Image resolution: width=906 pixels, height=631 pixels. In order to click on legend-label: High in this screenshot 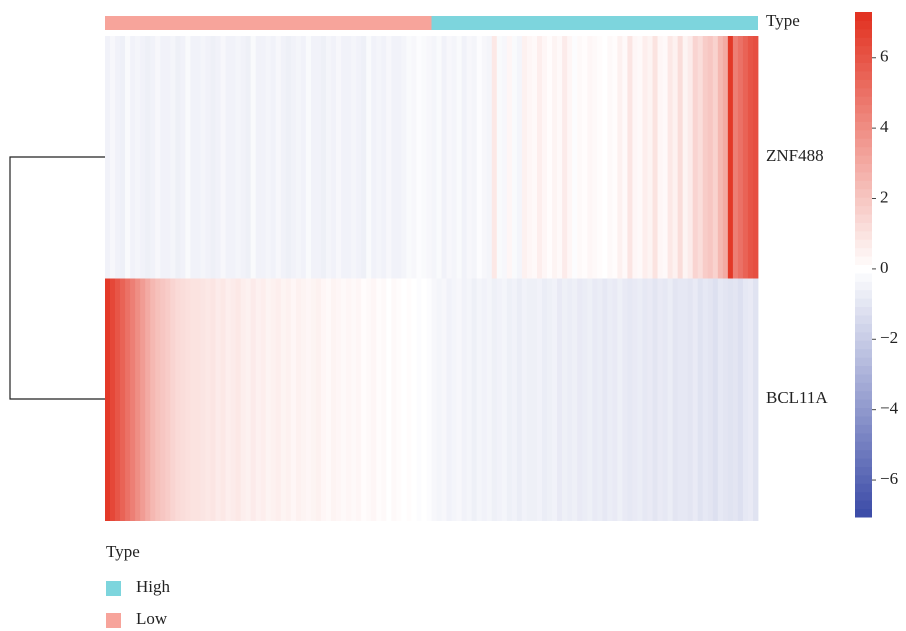, I will do `click(153, 586)`.